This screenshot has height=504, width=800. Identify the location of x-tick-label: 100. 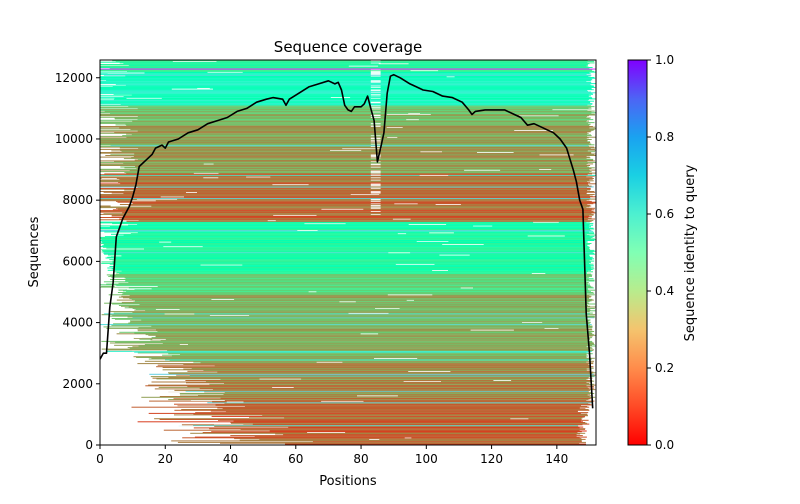
(426, 459).